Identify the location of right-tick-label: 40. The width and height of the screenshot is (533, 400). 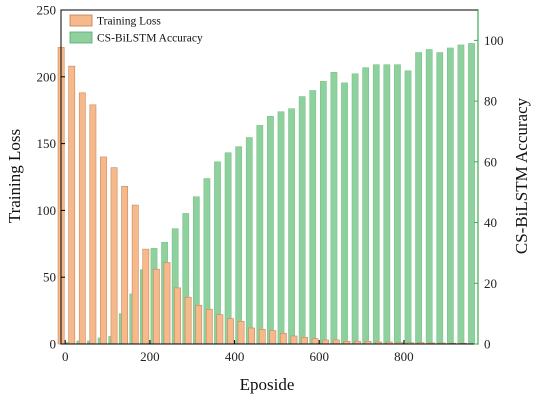
(490, 222).